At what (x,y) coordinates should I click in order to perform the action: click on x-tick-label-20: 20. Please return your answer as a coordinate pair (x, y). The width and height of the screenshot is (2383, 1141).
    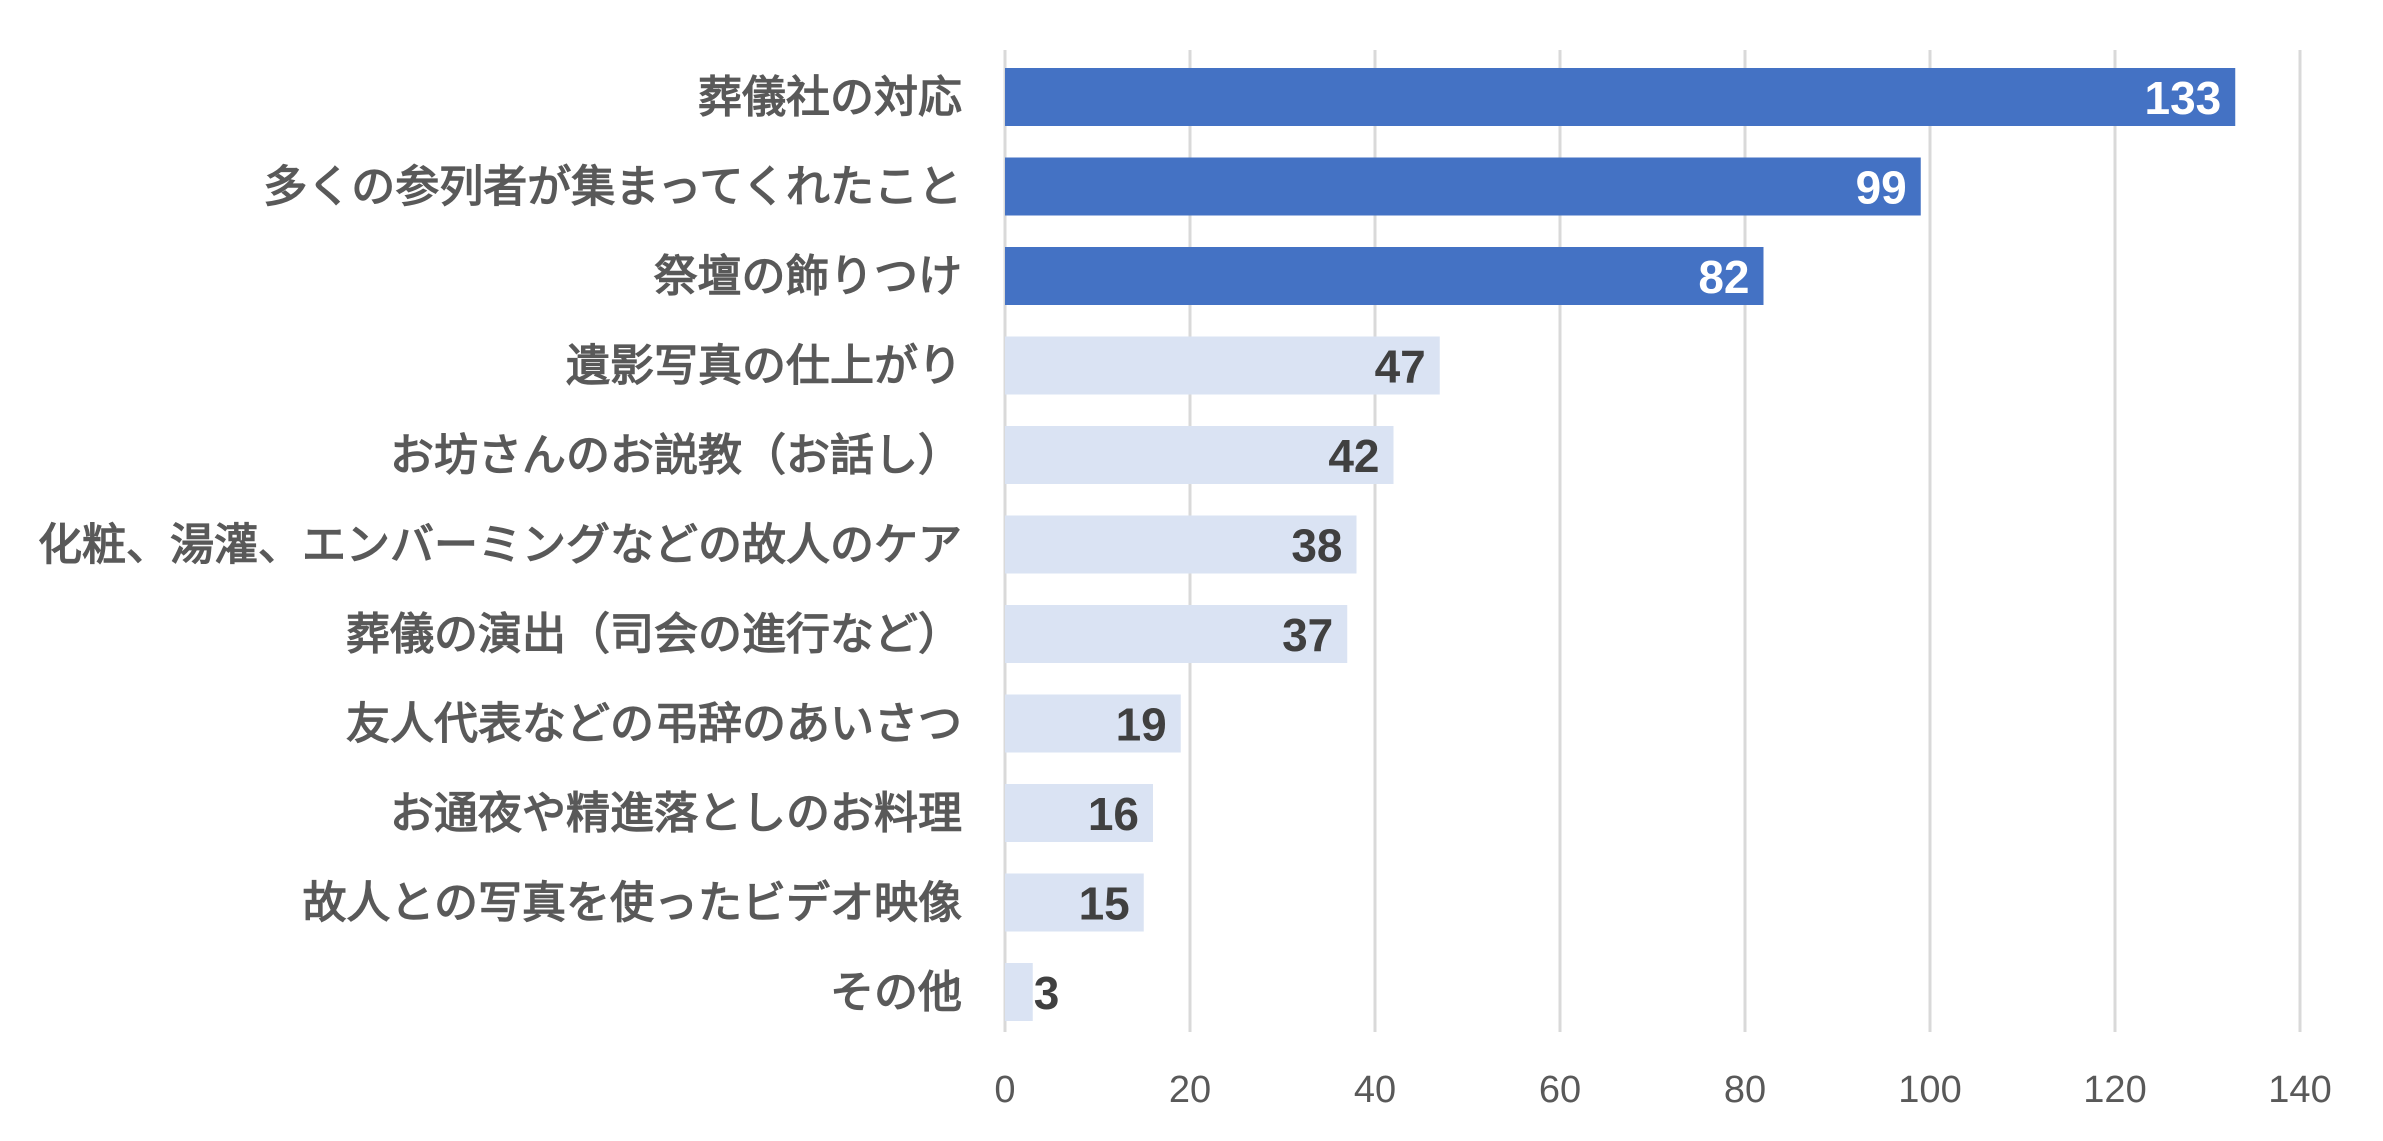
    Looking at the image, I should click on (1190, 1090).